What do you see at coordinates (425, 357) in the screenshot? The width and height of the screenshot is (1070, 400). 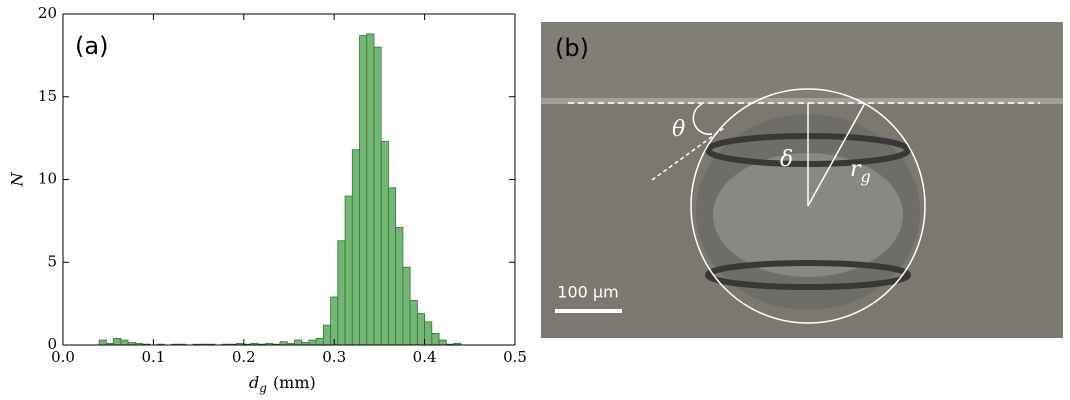 I see `x-tick-label: 0.4` at bounding box center [425, 357].